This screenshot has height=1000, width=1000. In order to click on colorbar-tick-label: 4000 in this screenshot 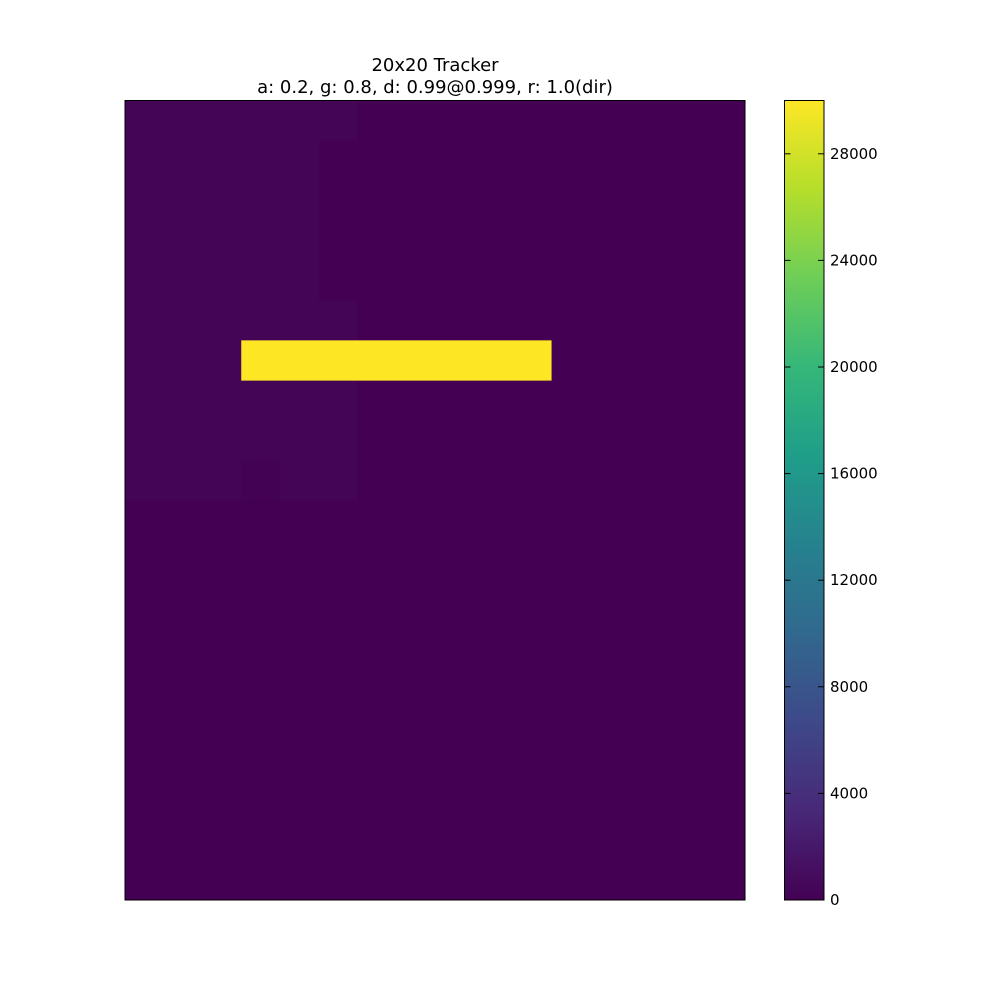, I will do `click(849, 793)`.